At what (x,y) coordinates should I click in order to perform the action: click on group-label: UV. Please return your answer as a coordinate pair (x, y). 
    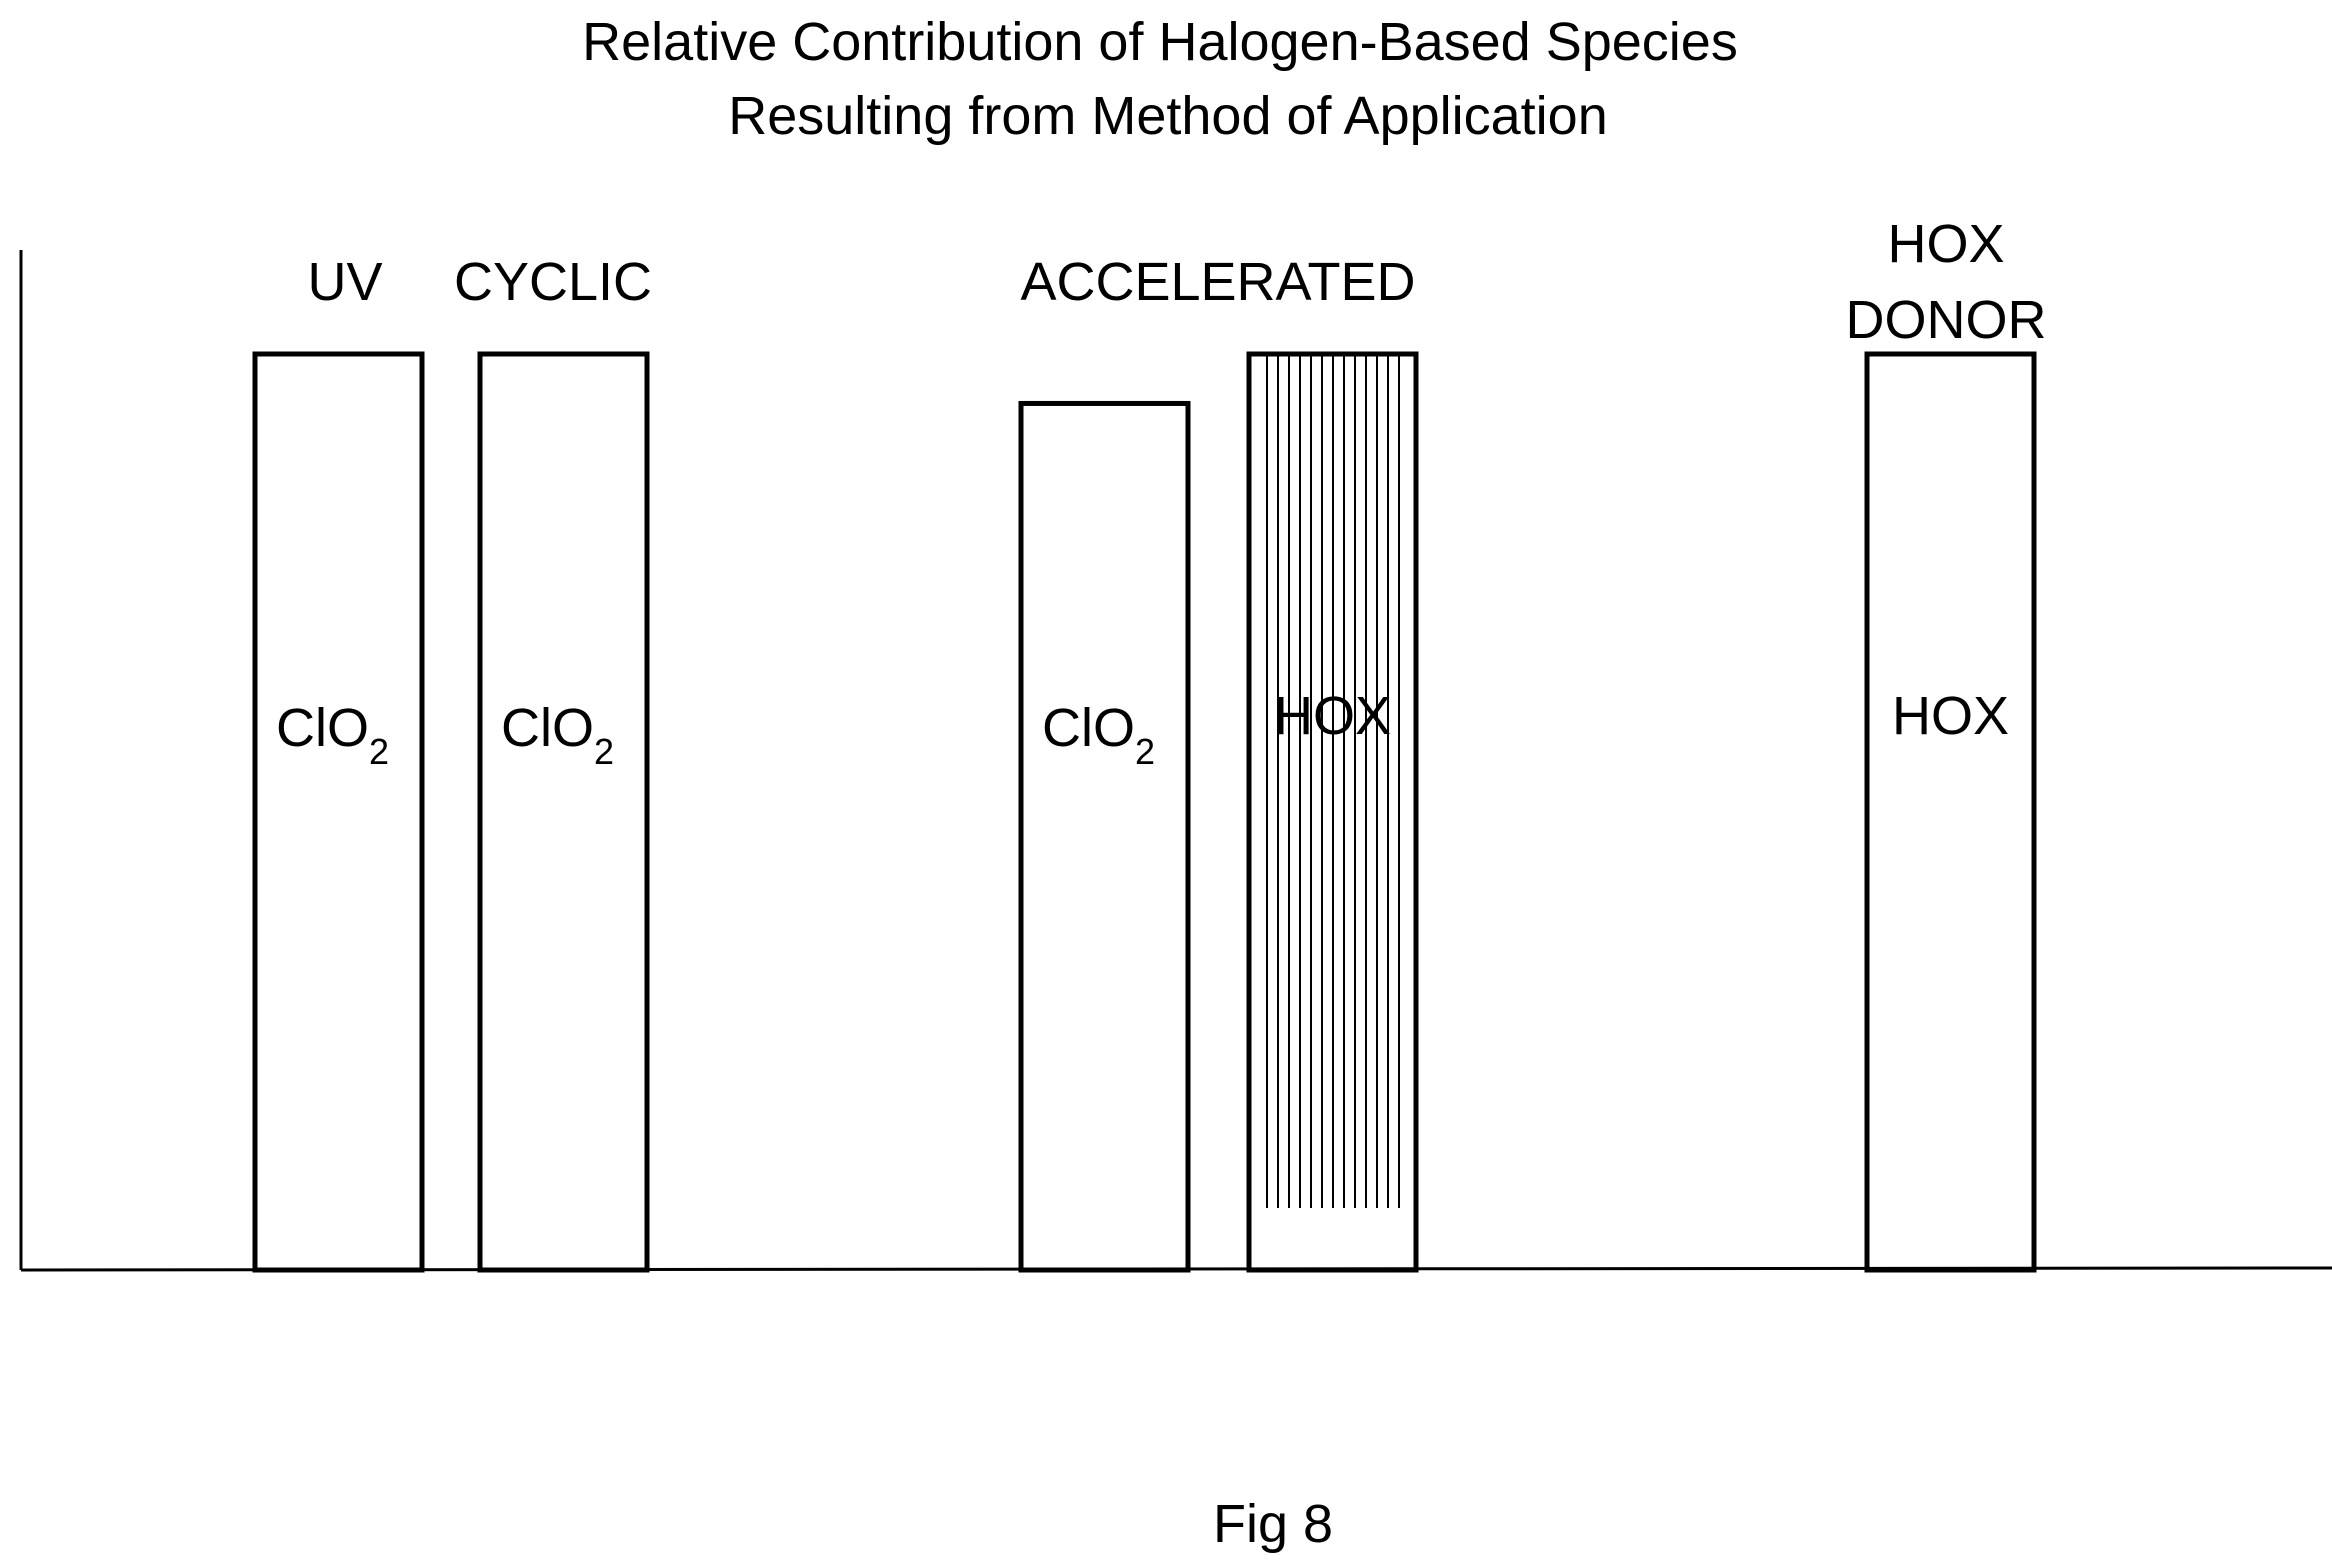
    Looking at the image, I should click on (344, 282).